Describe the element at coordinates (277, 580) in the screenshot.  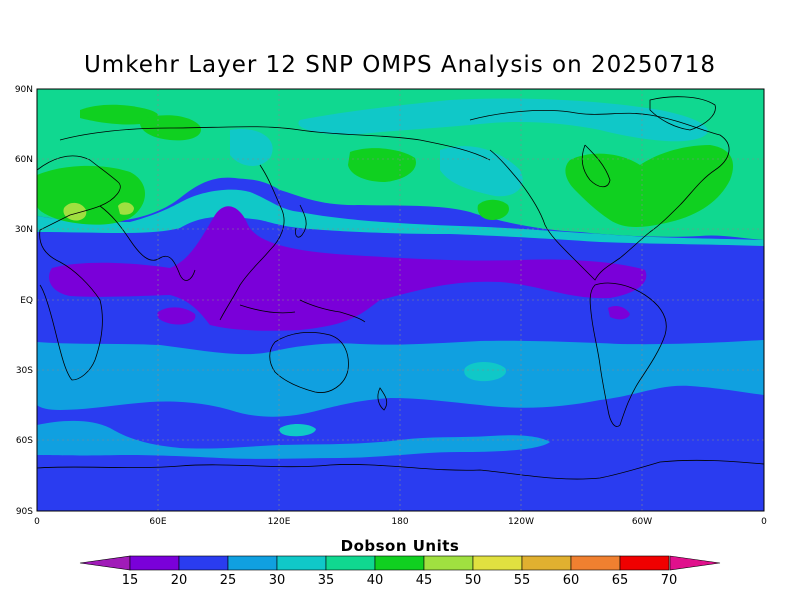
I see `colorbar-tick-label: 30` at that location.